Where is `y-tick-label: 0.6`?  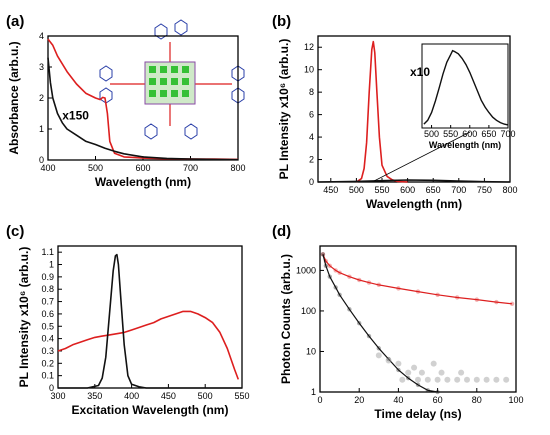 y-tick-label: 0.6 is located at coordinates (47, 314).